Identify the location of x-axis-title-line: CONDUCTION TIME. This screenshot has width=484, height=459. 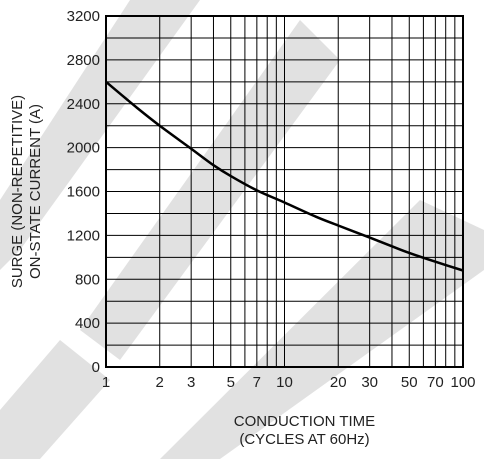
(304, 421).